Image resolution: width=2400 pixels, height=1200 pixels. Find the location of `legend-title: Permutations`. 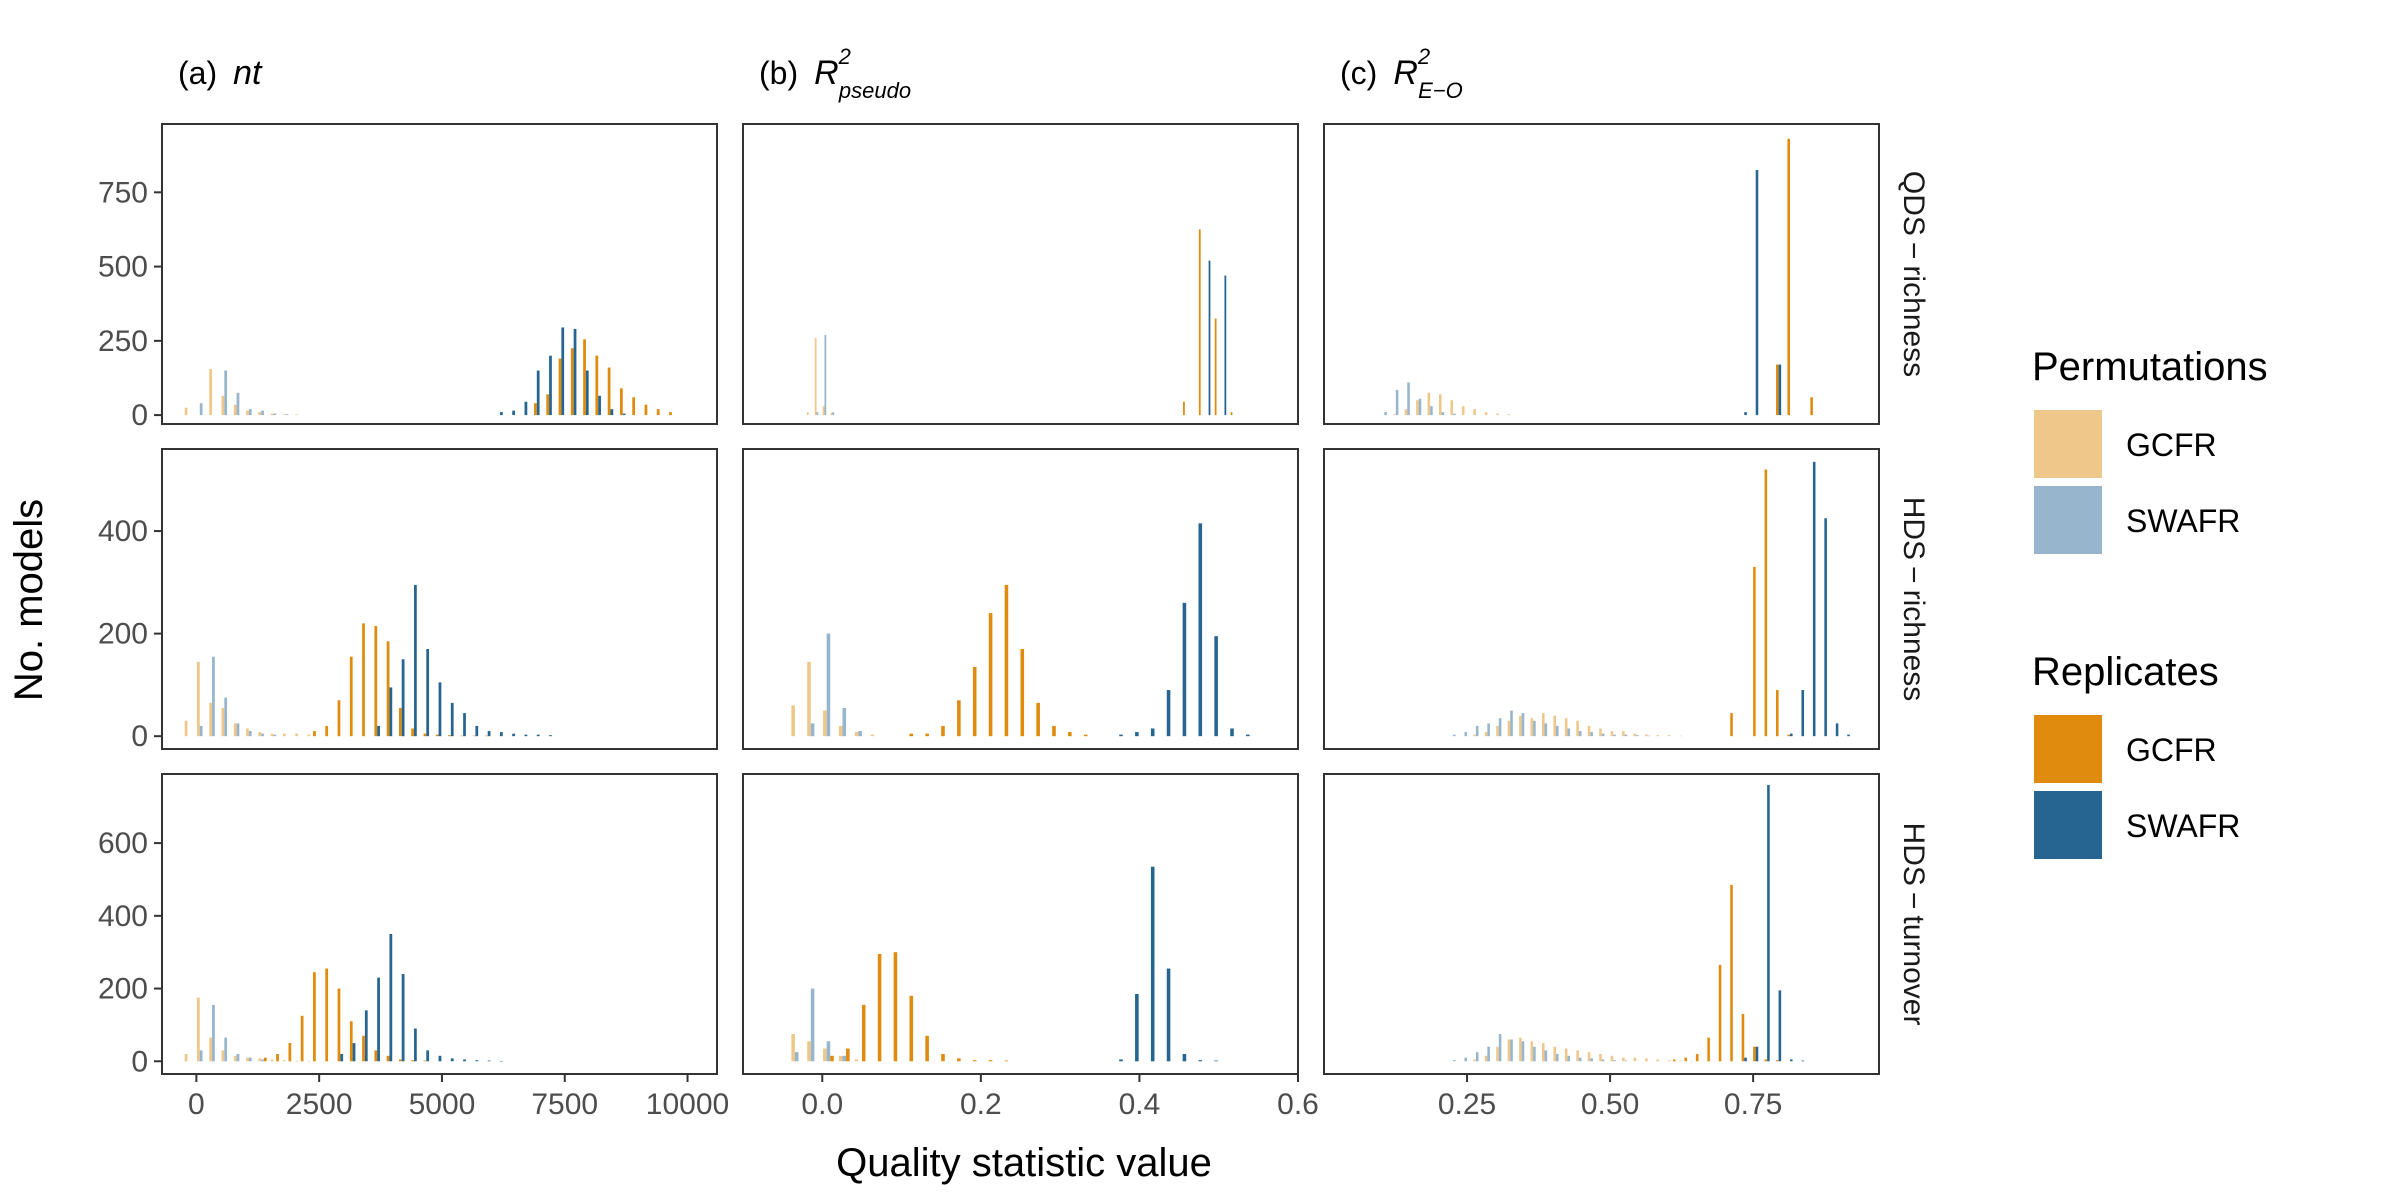

legend-title: Permutations is located at coordinates (2150, 367).